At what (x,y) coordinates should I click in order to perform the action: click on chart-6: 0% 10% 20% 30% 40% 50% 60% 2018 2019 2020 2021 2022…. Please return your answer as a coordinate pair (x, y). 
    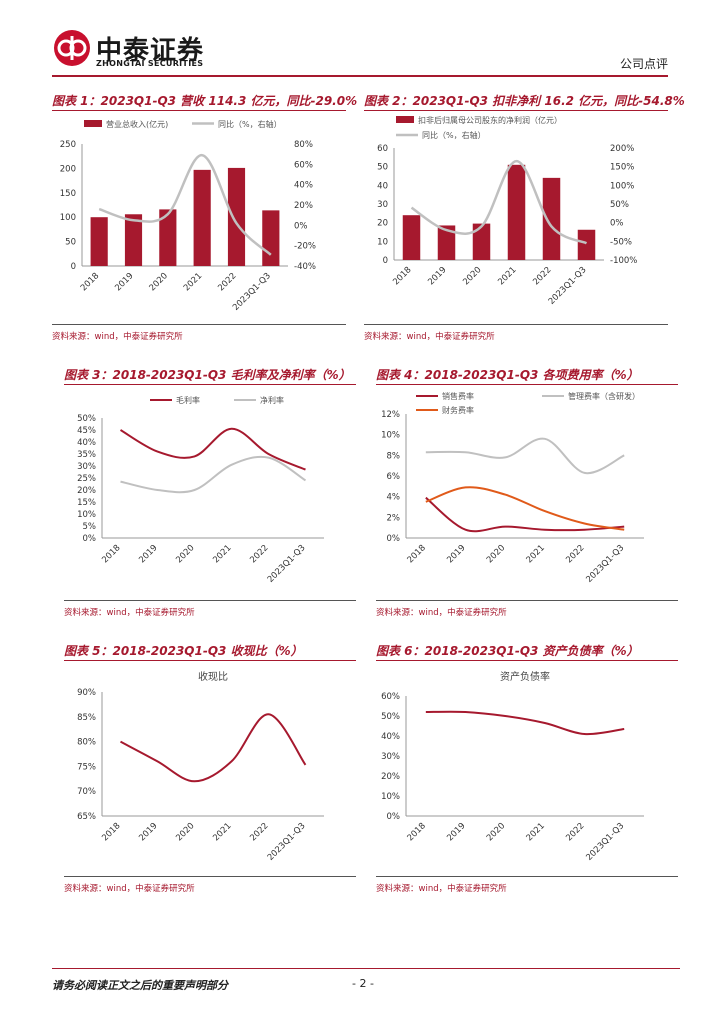
    Looking at the image, I should click on (512, 766).